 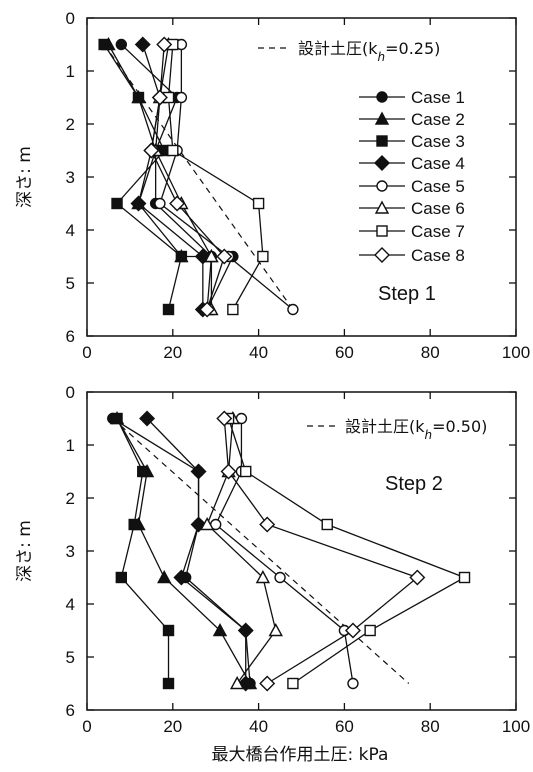 What do you see at coordinates (438, 208) in the screenshot?
I see `legend-label: Case 6` at bounding box center [438, 208].